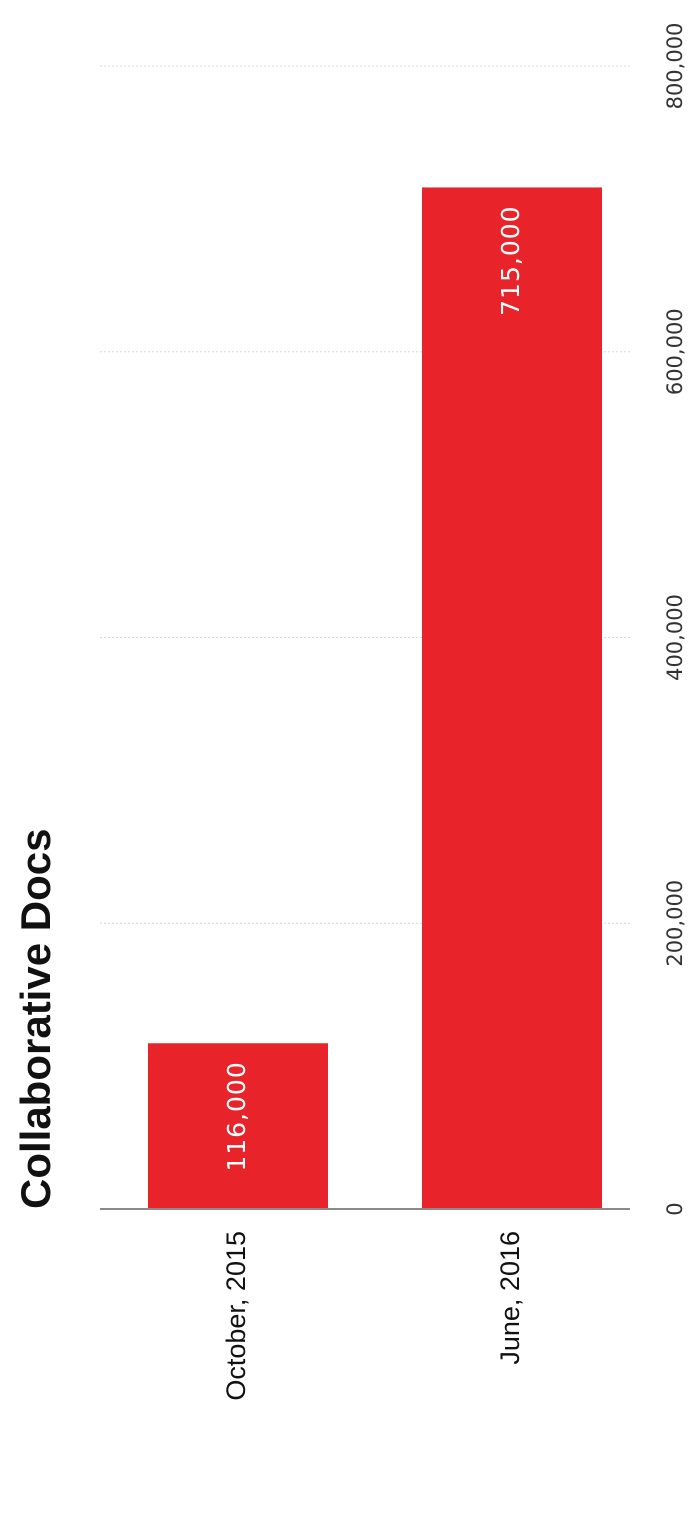 The width and height of the screenshot is (691, 1532). I want to click on tick-label: 0, so click(675, 1208).